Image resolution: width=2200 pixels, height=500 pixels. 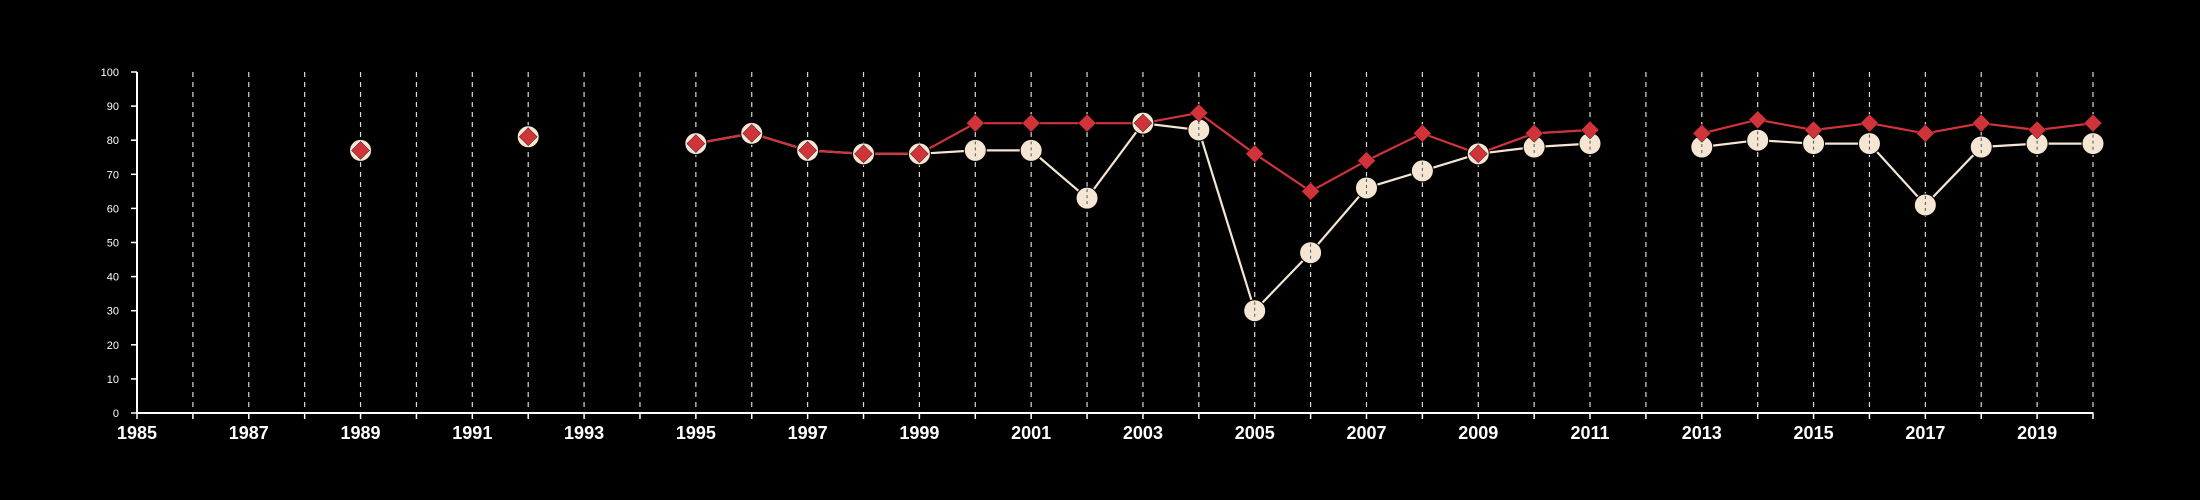 I want to click on y-tick-label: 70, so click(x=113, y=175).